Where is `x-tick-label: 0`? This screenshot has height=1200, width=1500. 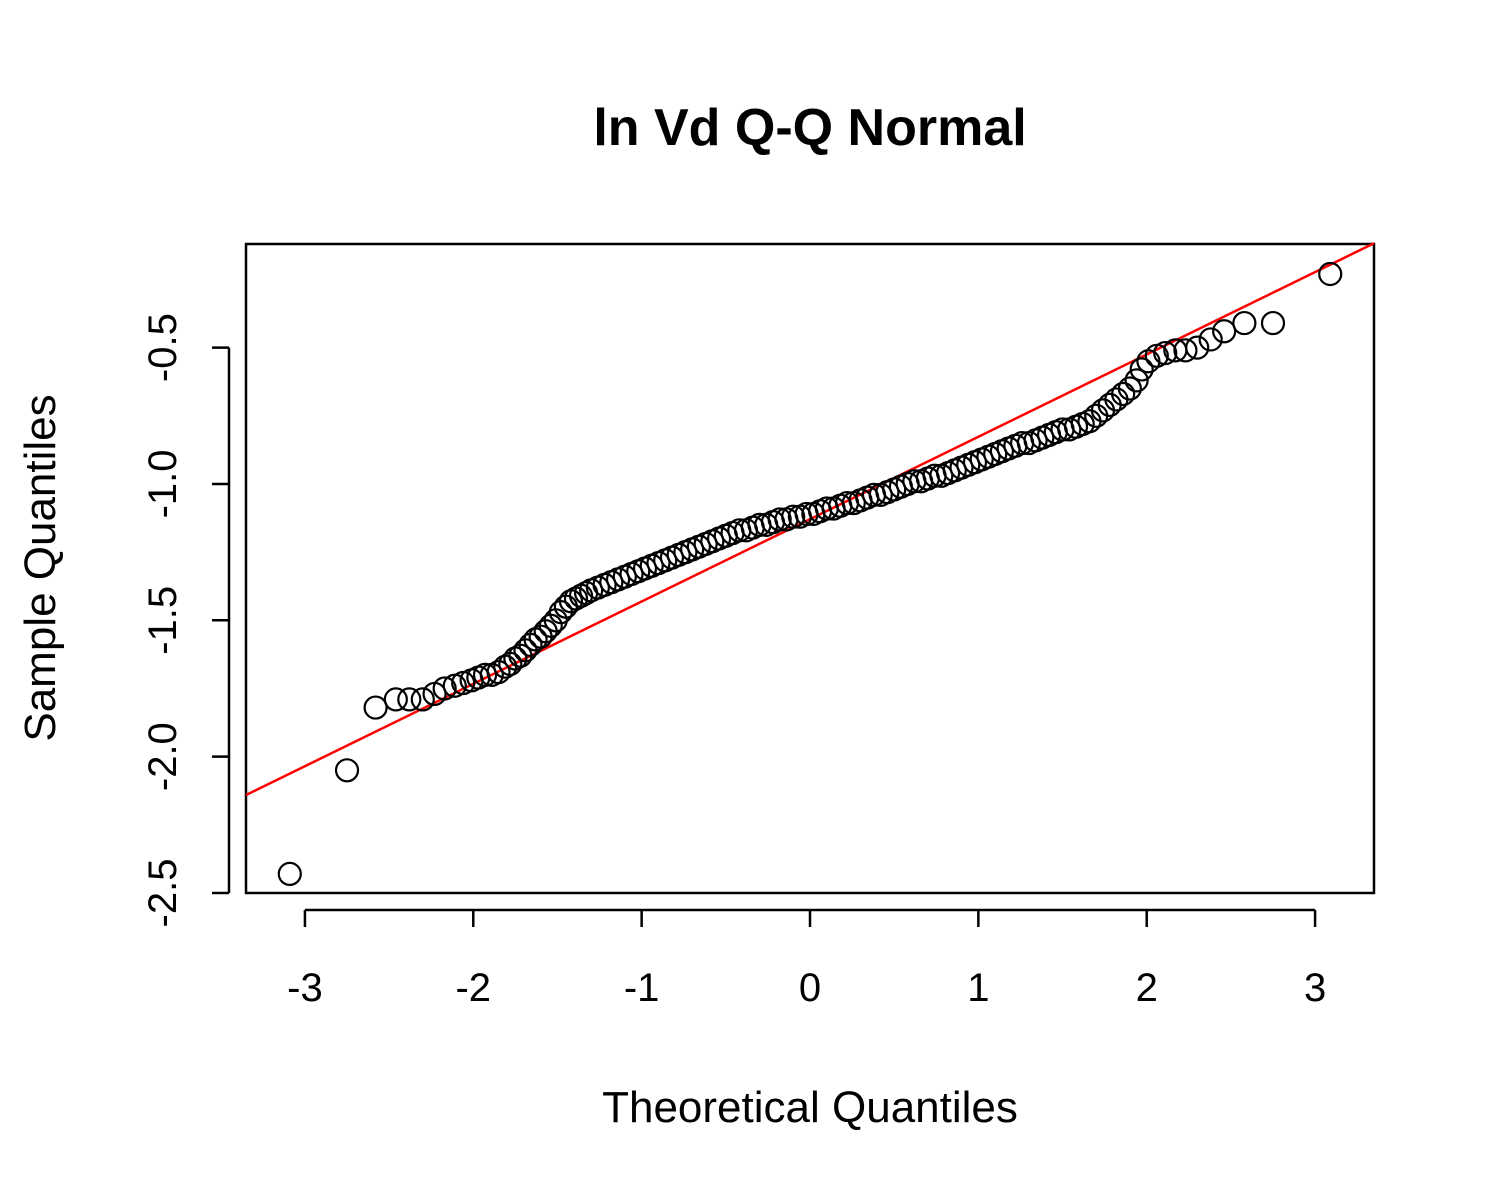
x-tick-label: 0 is located at coordinates (810, 988).